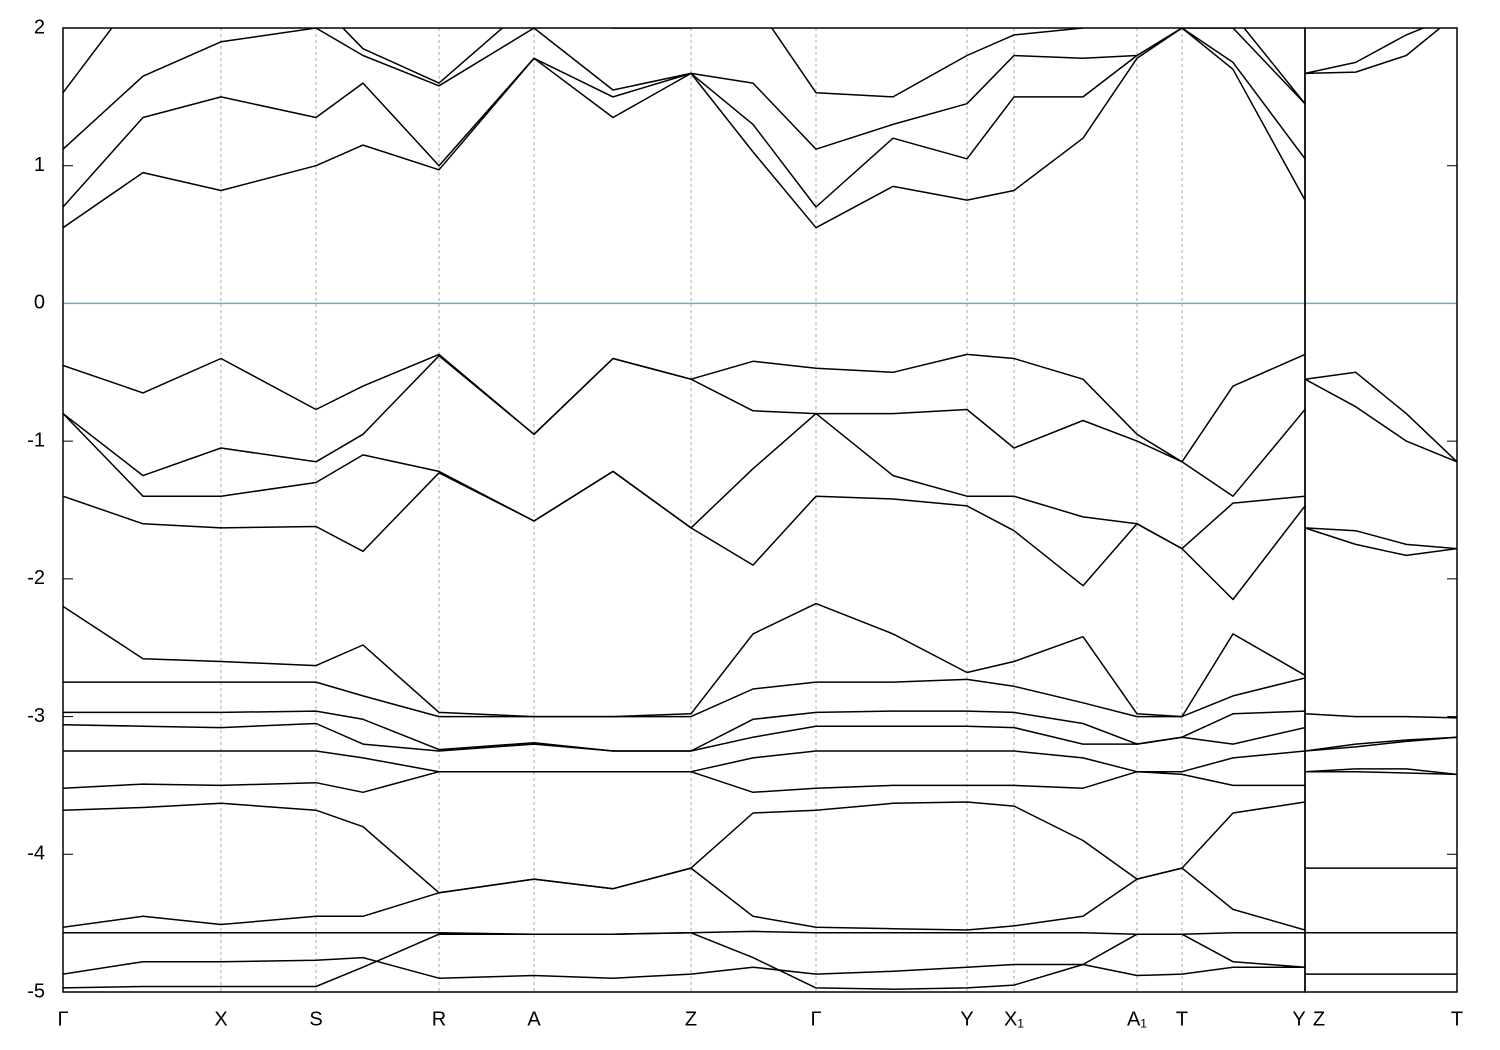 The width and height of the screenshot is (1500, 1050). Describe the element at coordinates (1014, 1019) in the screenshot. I see `x-tick-label: X₁` at that location.